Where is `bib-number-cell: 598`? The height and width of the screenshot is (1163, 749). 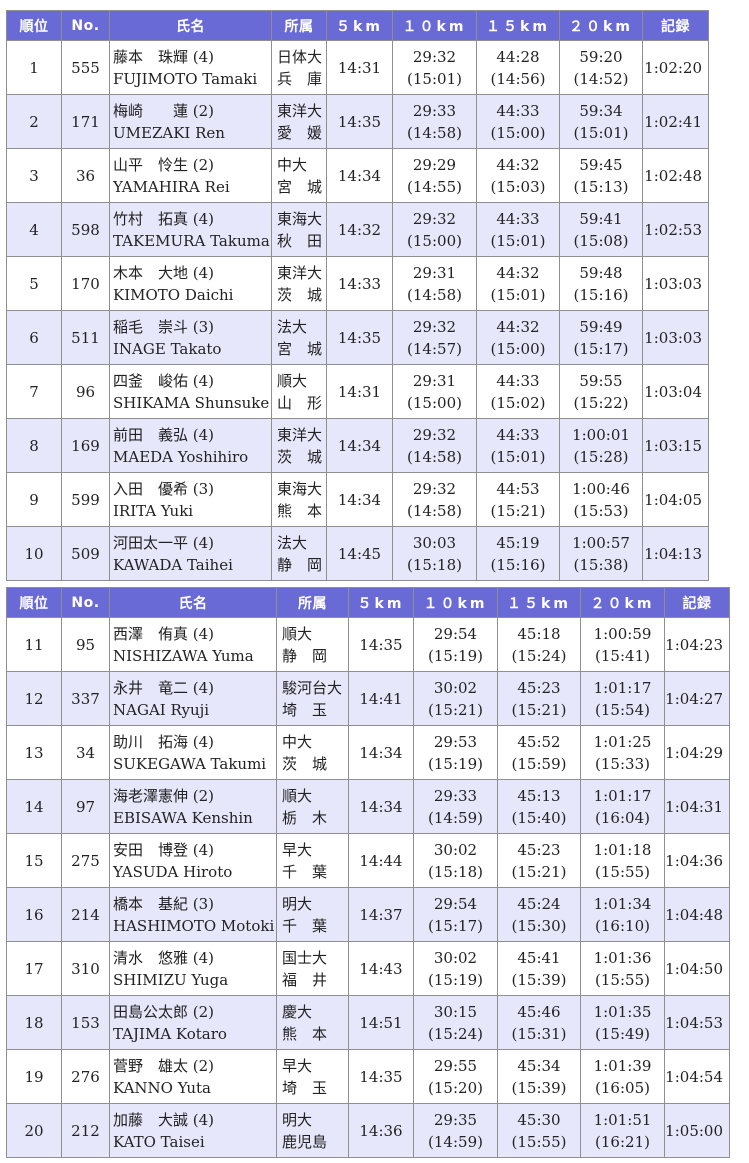 bib-number-cell: 598 is located at coordinates (85, 229).